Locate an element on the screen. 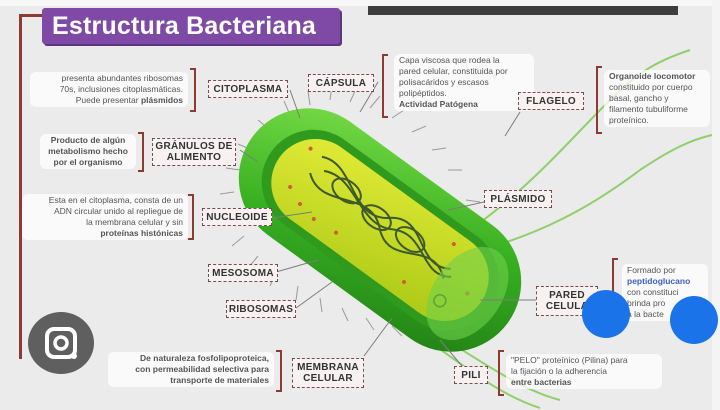  membrana-bracket is located at coordinates (279, 371).